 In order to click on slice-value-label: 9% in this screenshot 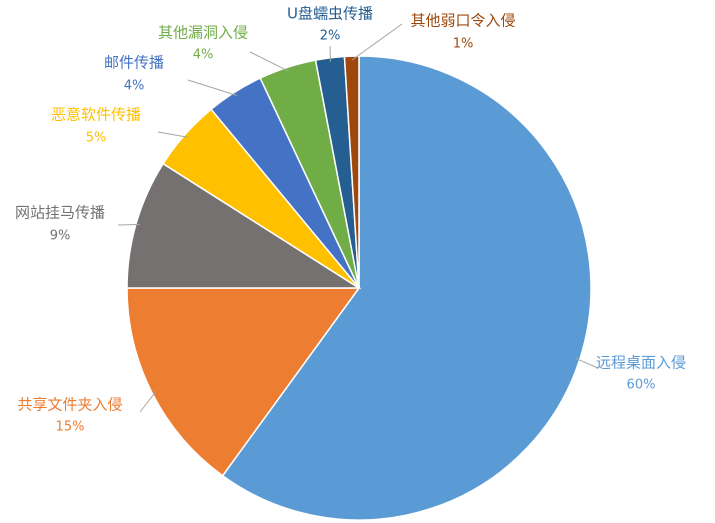, I will do `click(60, 236)`.